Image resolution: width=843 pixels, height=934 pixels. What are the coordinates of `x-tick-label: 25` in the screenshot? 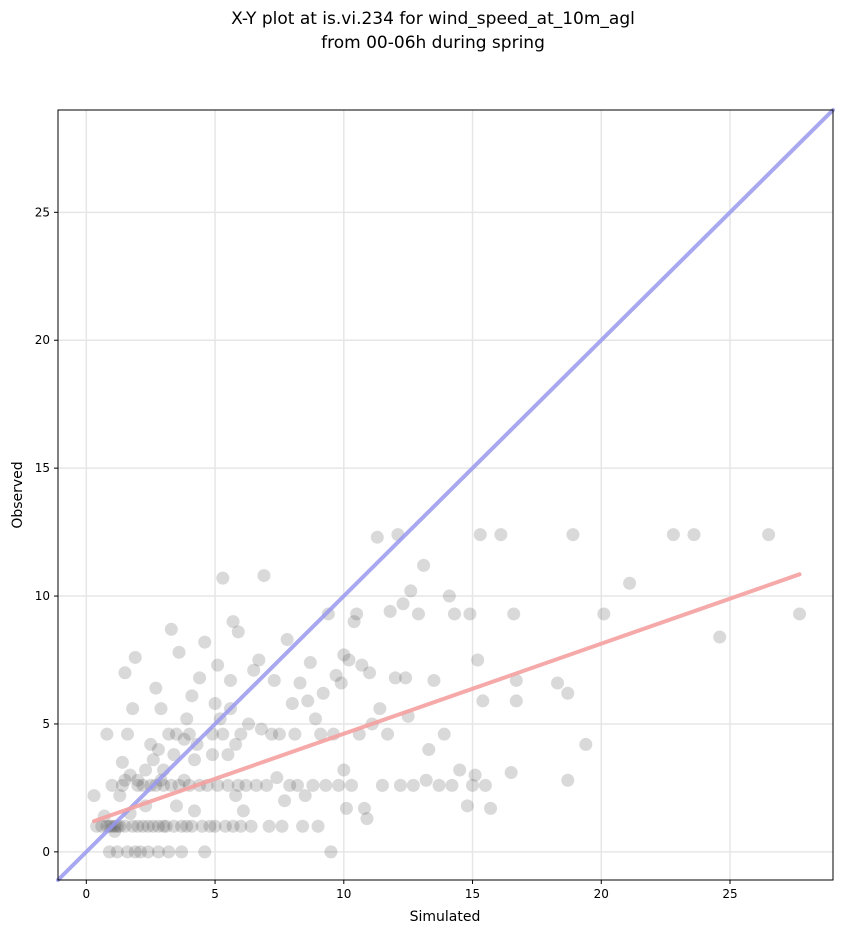 It's located at (729, 894).